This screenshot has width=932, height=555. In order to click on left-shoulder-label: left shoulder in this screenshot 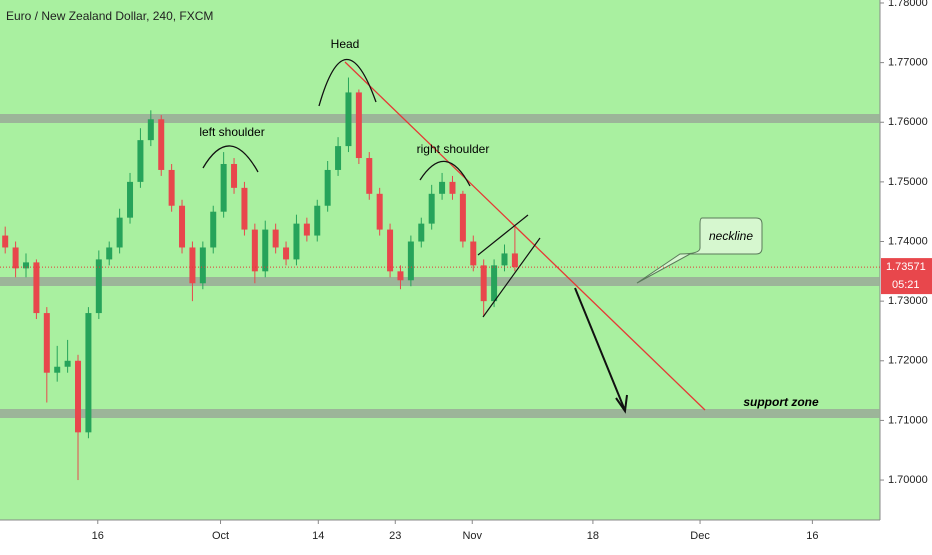, I will do `click(231, 132)`.